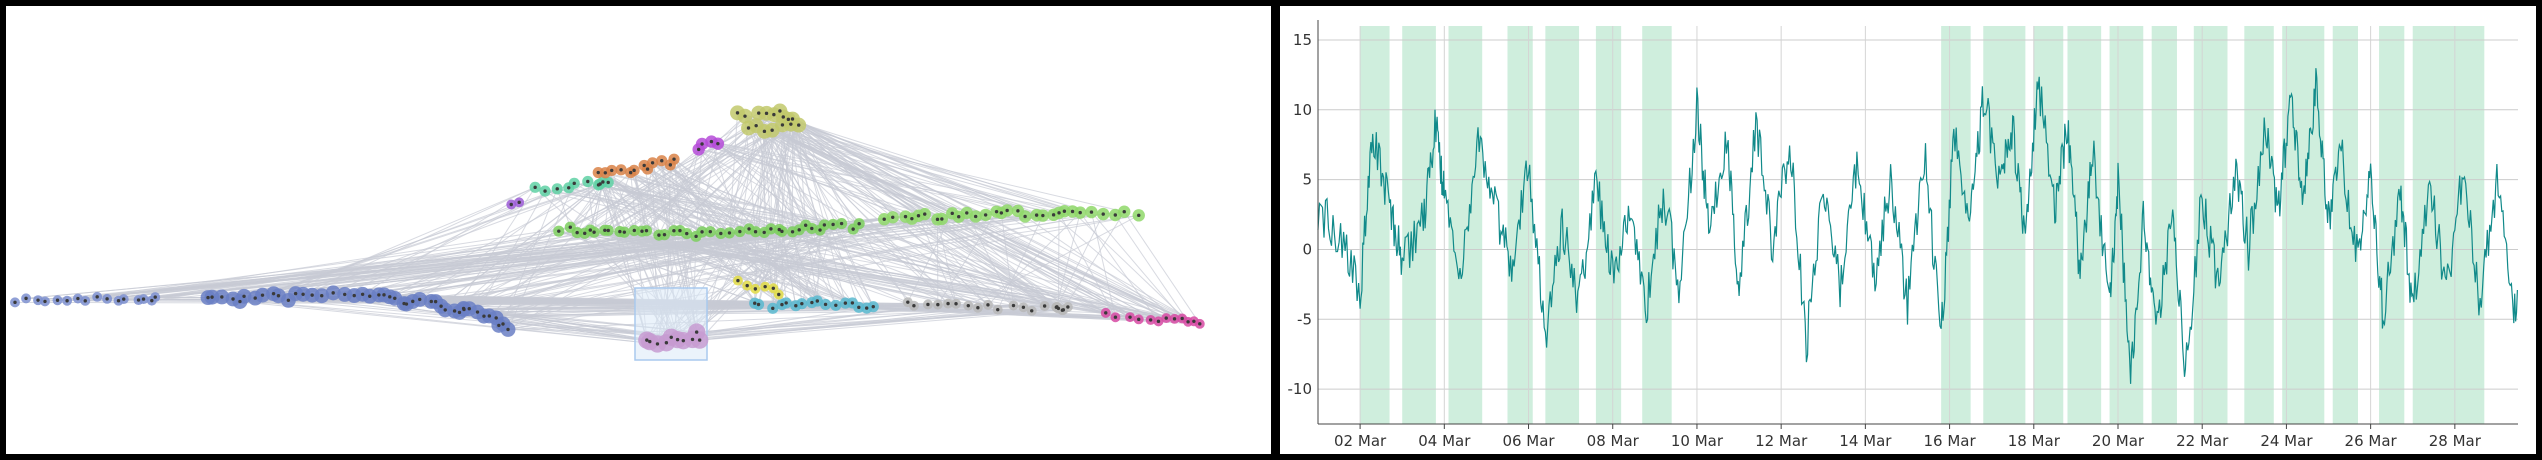 The height and width of the screenshot is (460, 2542). I want to click on cluster-teal-upper, so click(571, 186).